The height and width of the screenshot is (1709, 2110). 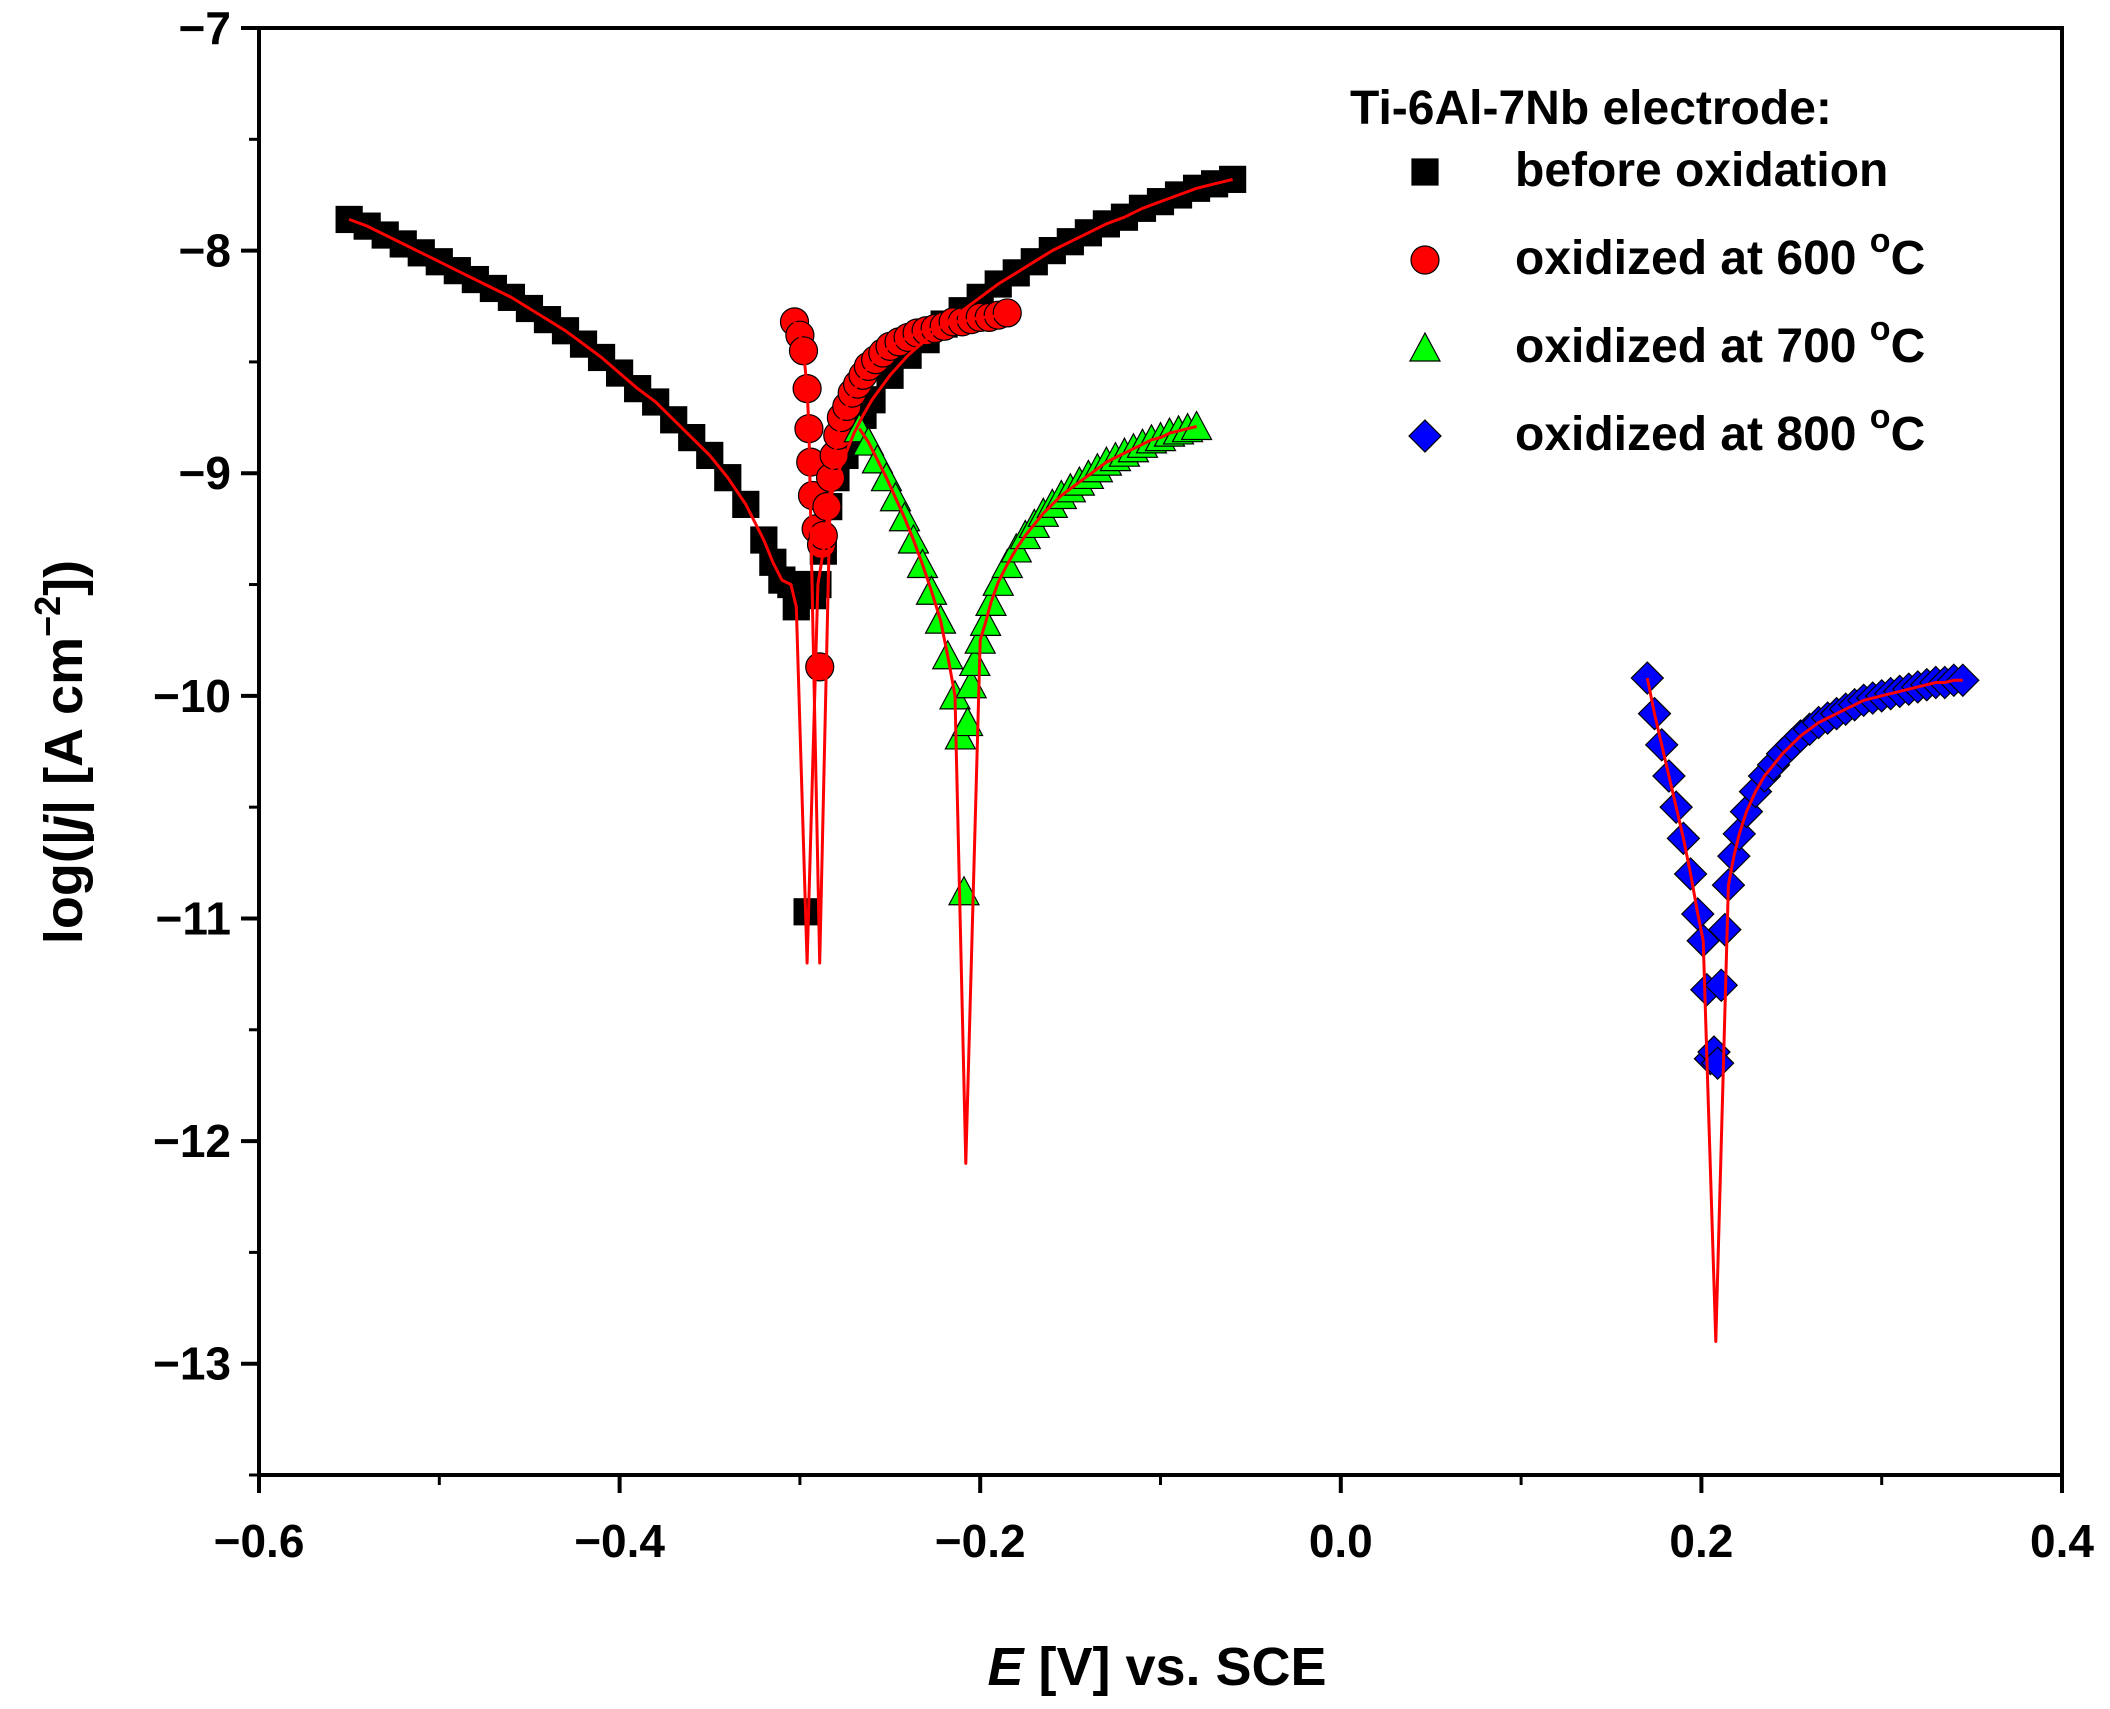 What do you see at coordinates (194, 918) in the screenshot?
I see `y-tick-label: −11` at bounding box center [194, 918].